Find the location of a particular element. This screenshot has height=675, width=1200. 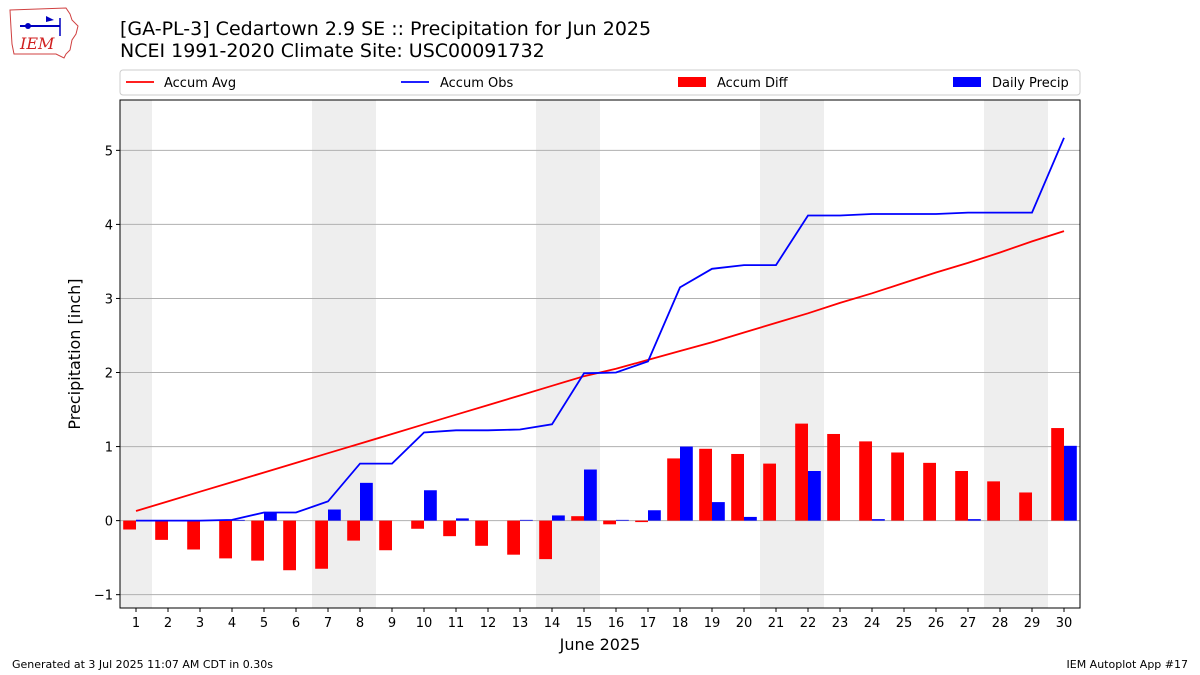

y-tick-label-3: 3 is located at coordinates (109, 299).